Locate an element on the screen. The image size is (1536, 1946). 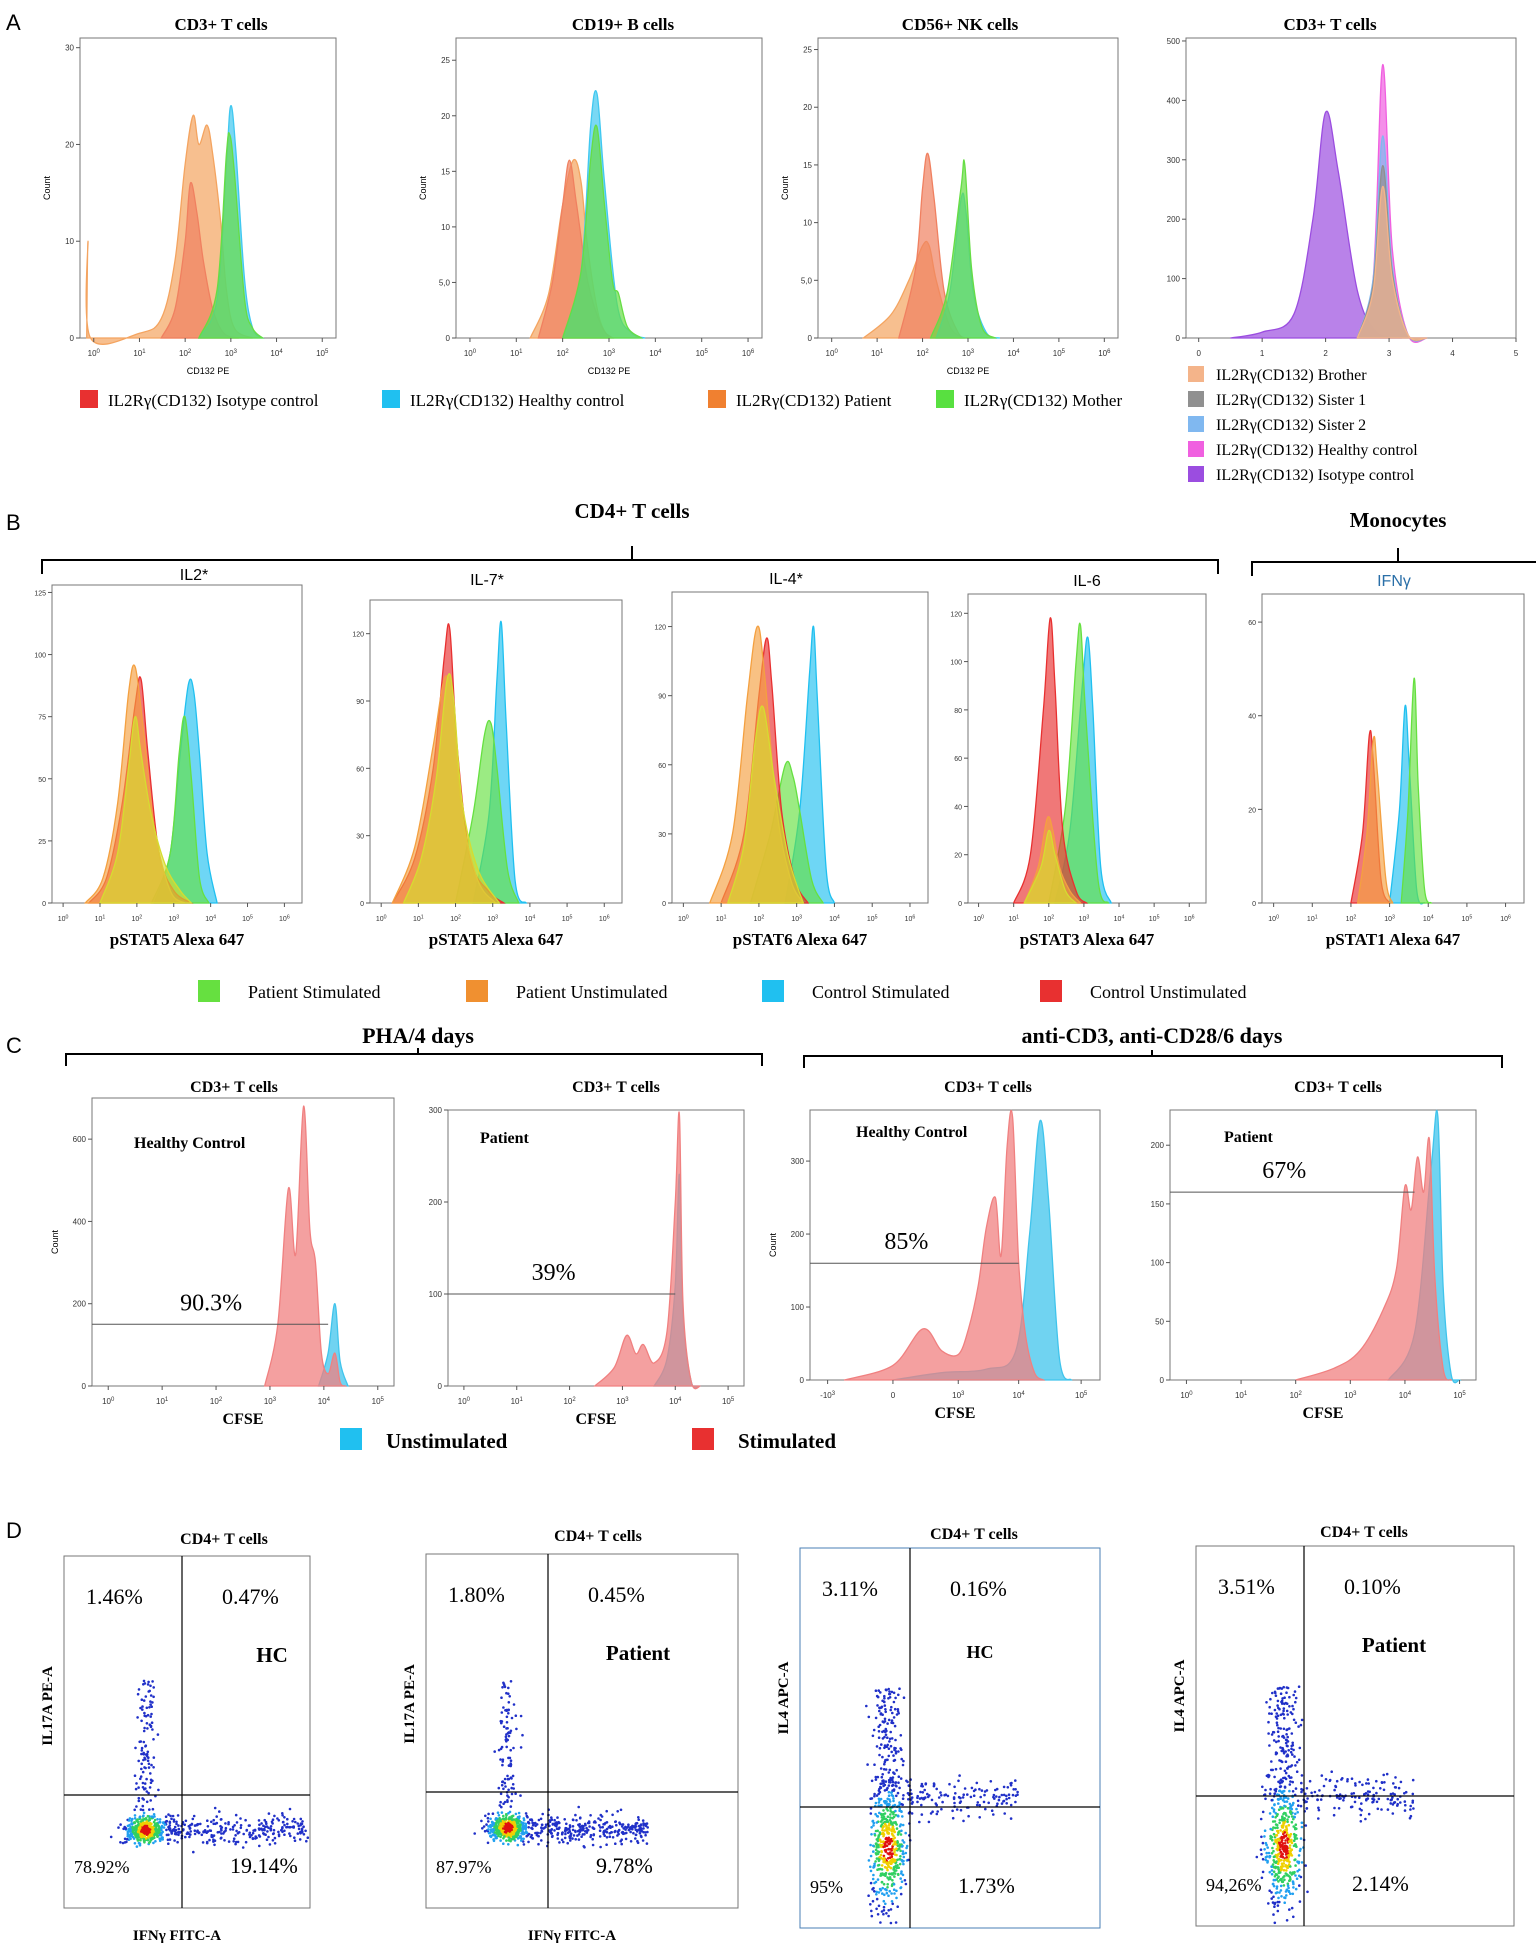
tick-label: 103 is located at coordinates (1084, 919).